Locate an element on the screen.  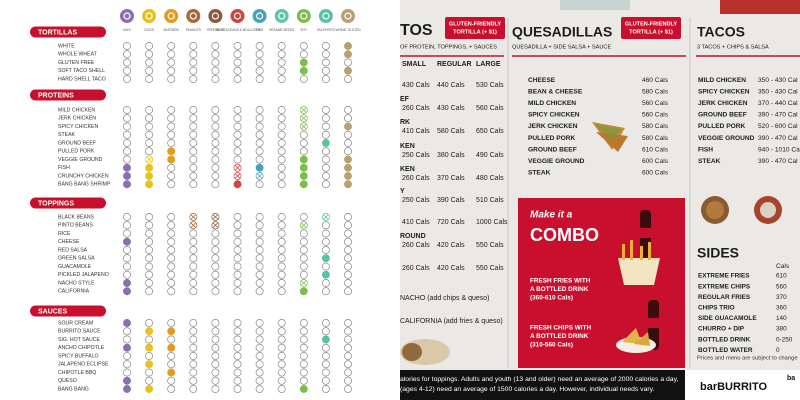
calories: 260 Cals is located at coordinates (416, 268).